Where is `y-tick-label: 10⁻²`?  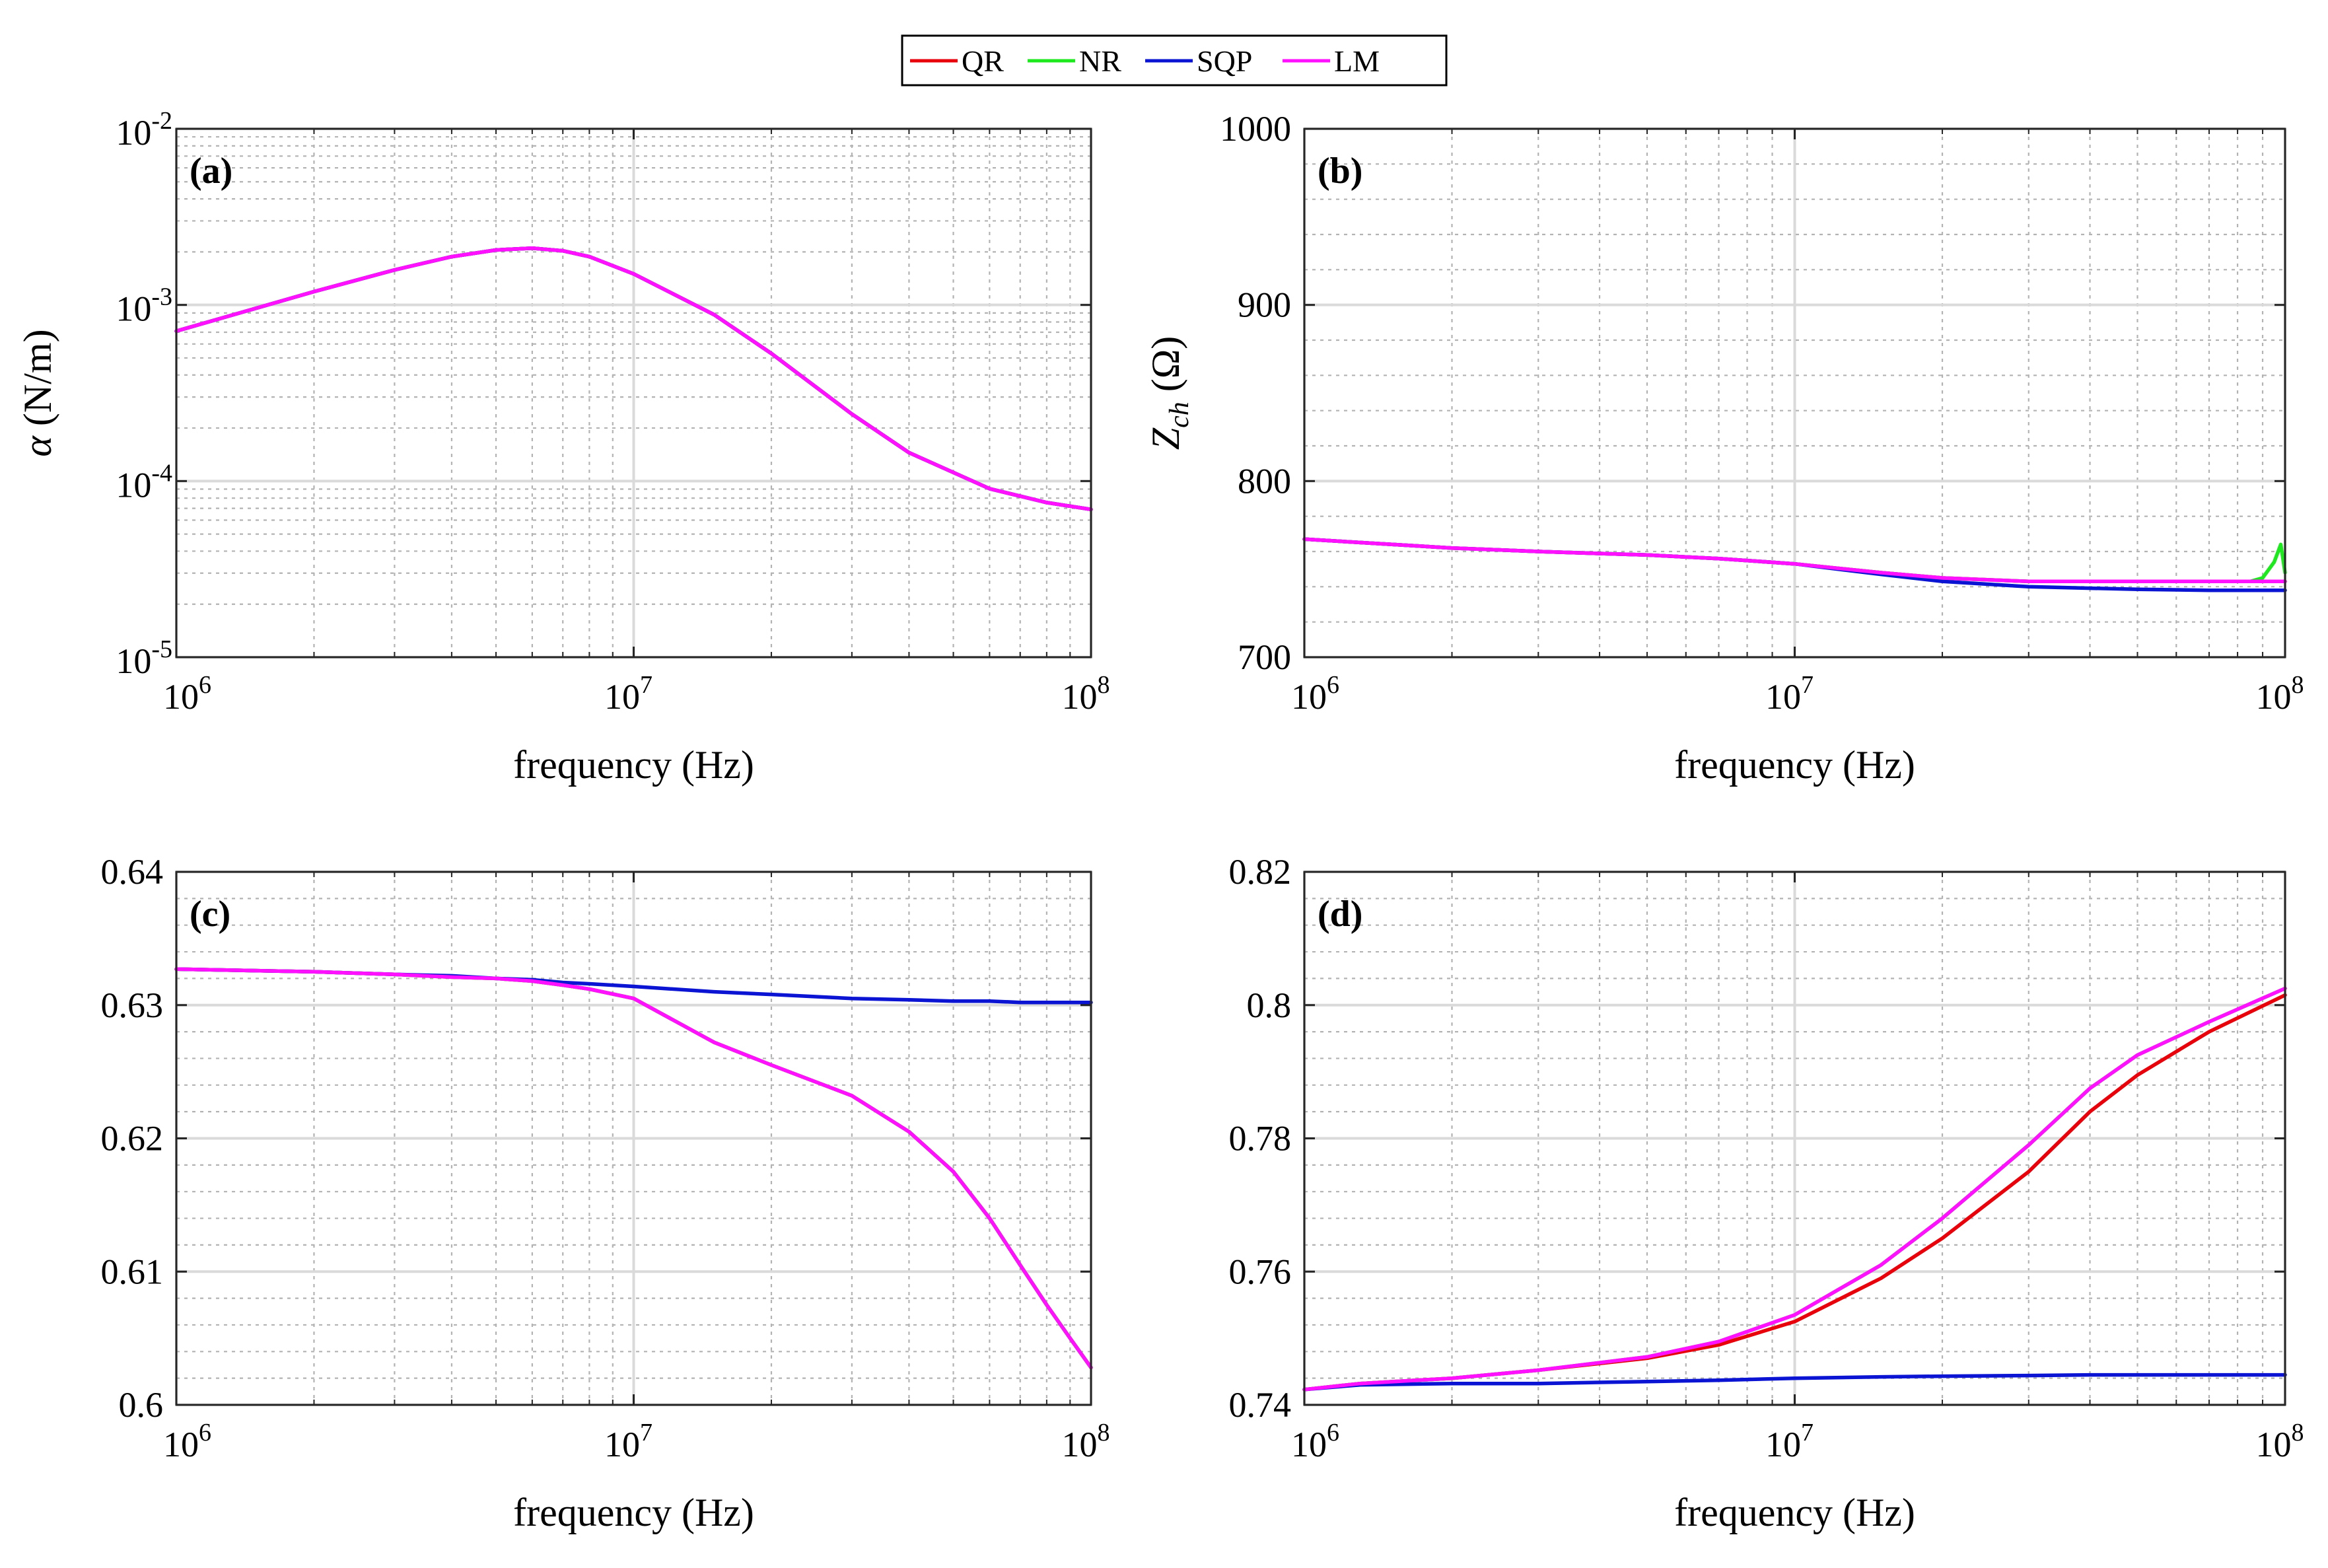 y-tick-label: 10⁻² is located at coordinates (144, 130).